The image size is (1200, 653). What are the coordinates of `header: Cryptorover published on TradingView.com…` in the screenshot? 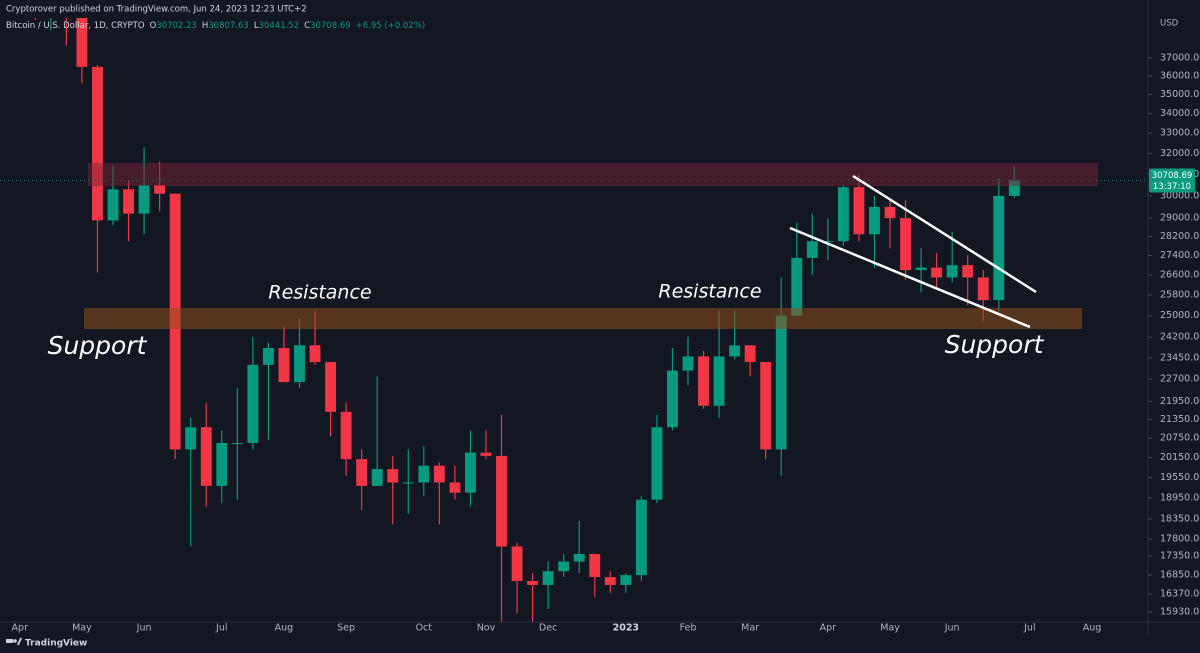 It's located at (156, 10).